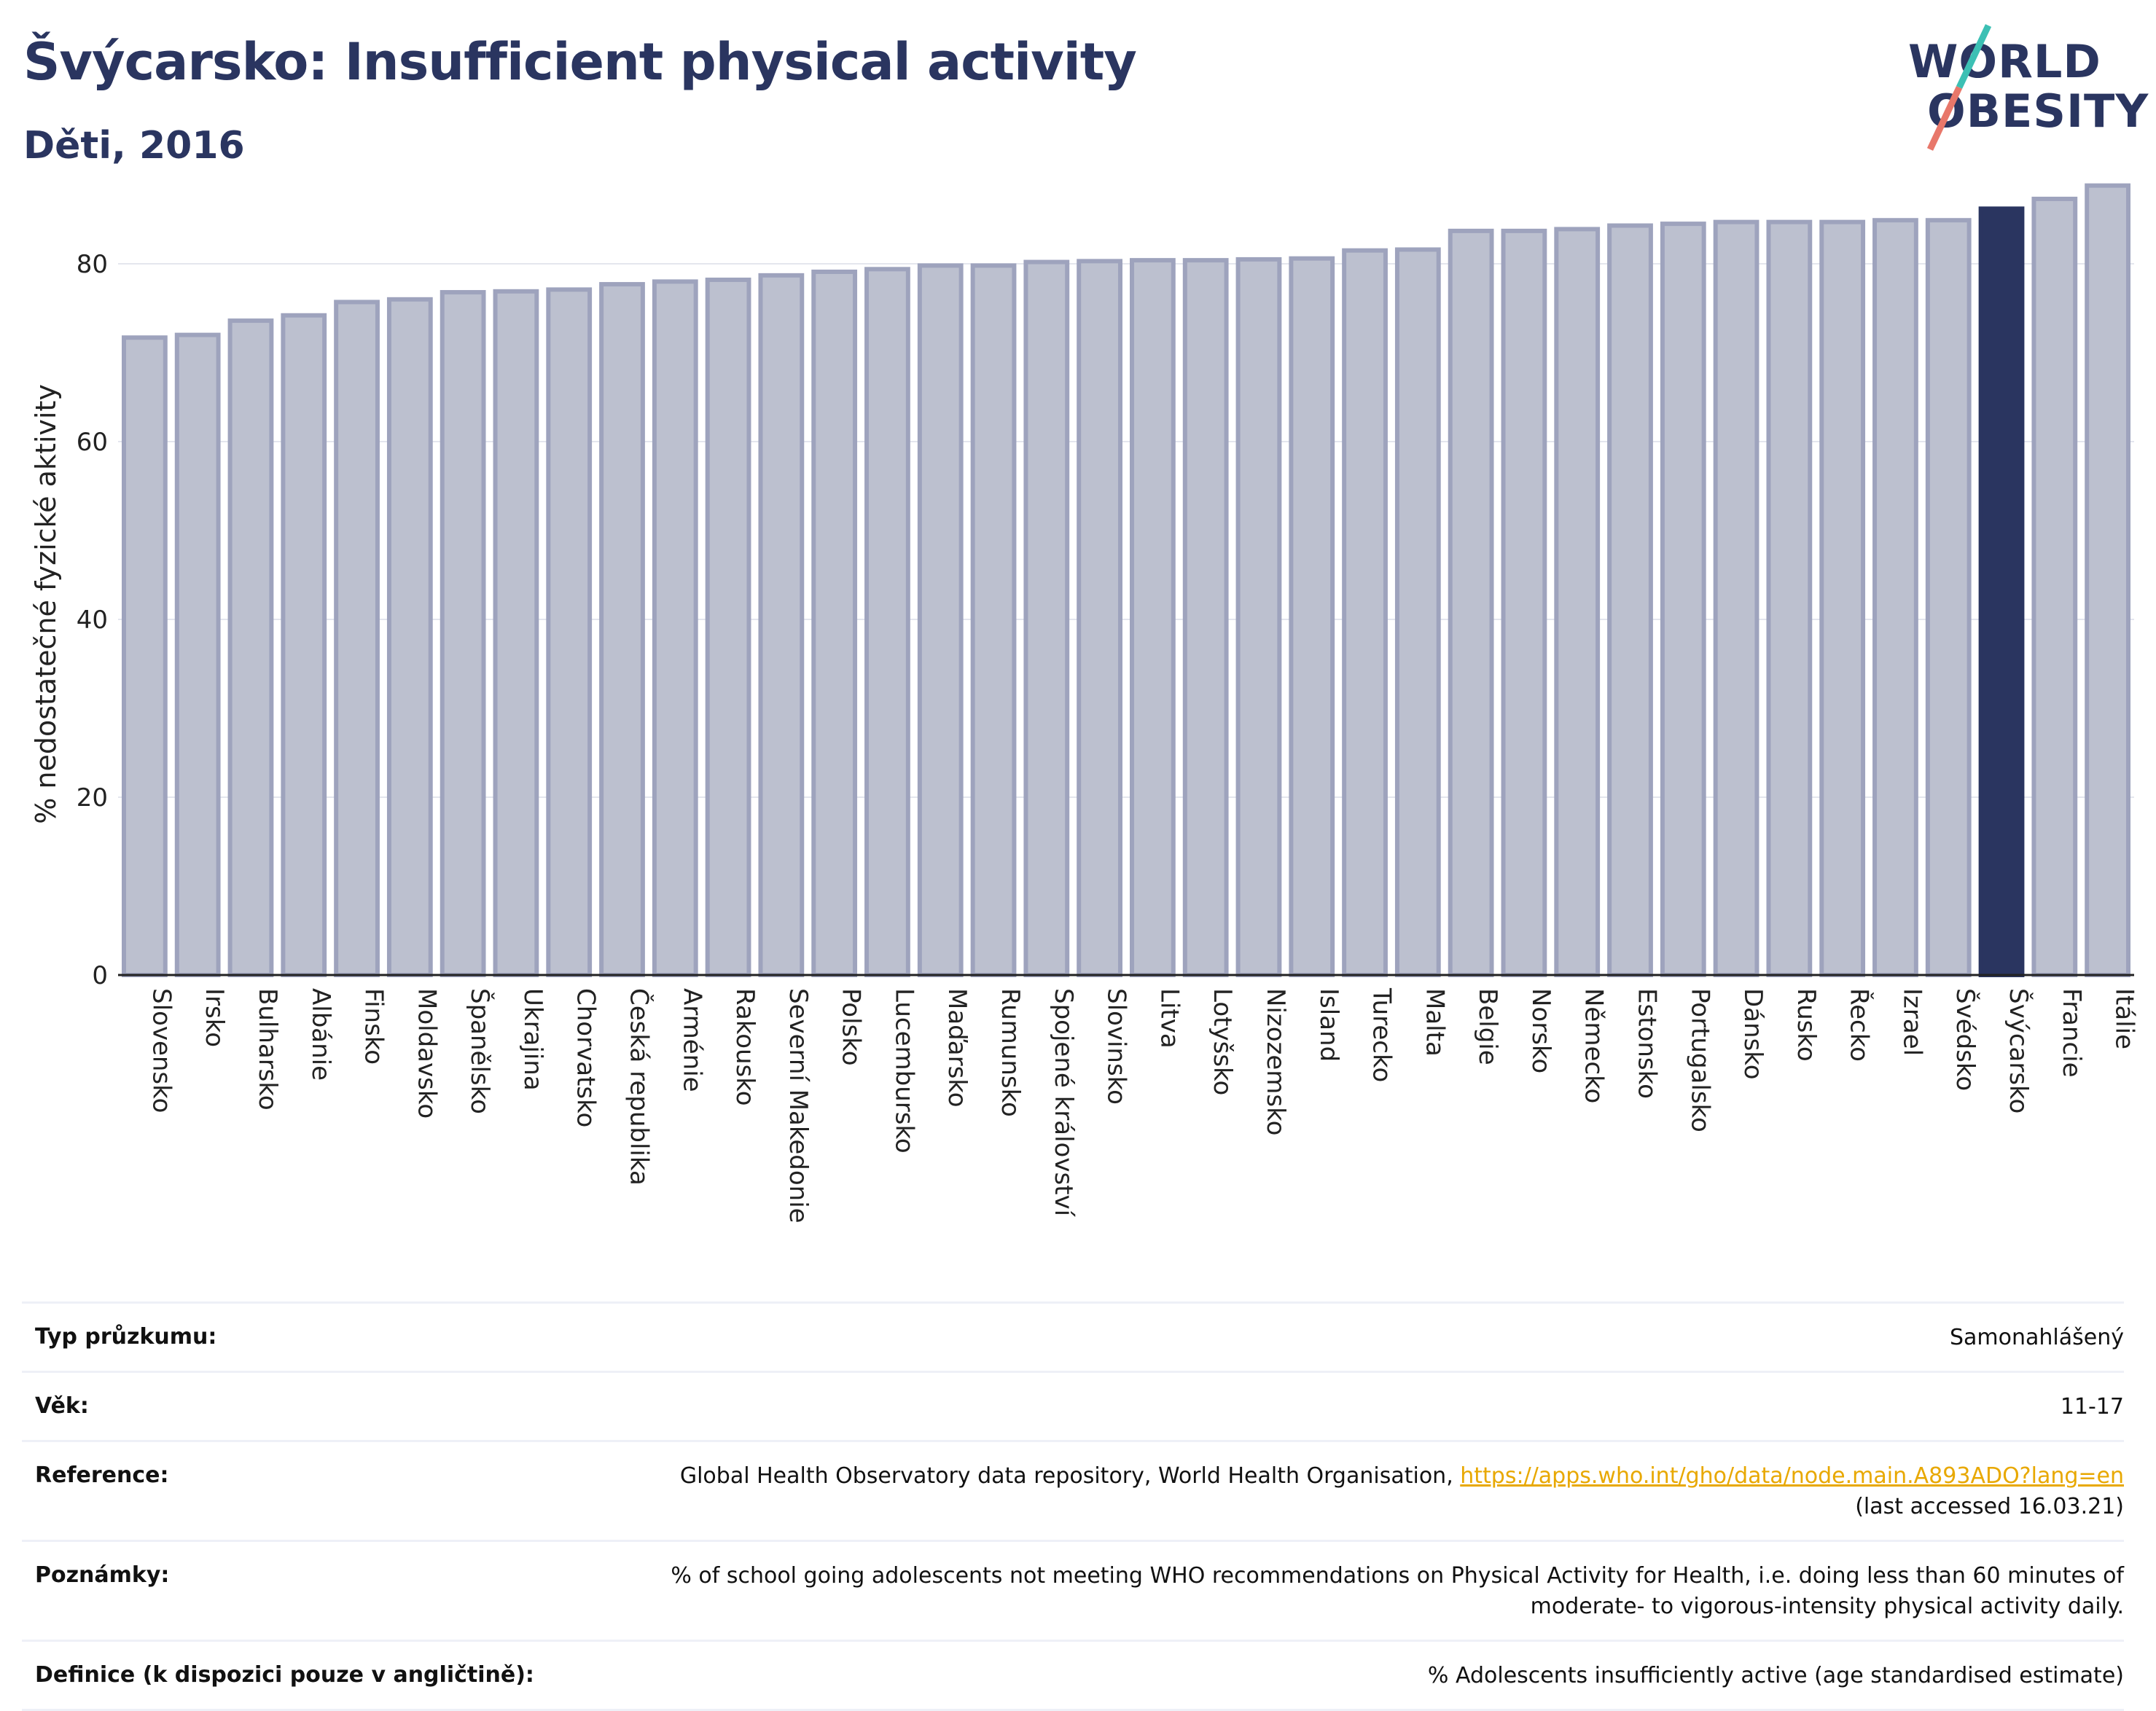  What do you see at coordinates (410, 637) in the screenshot?
I see `bar-Moldavsko` at bounding box center [410, 637].